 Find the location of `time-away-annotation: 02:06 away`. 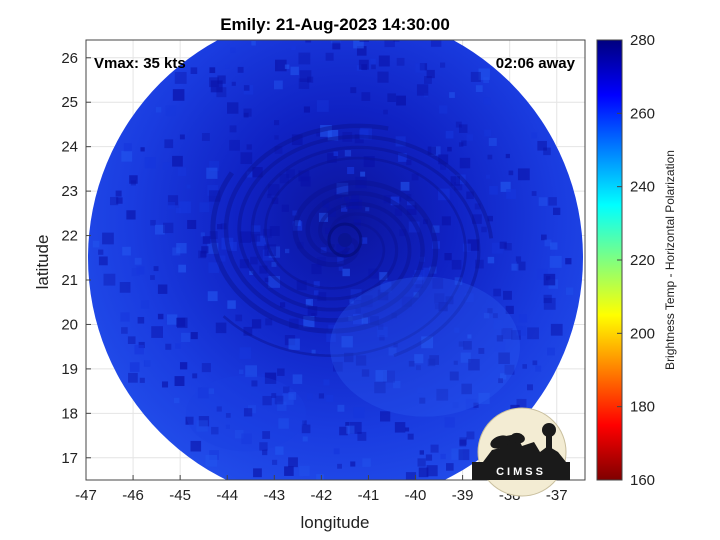

time-away-annotation: 02:06 away is located at coordinates (536, 63).